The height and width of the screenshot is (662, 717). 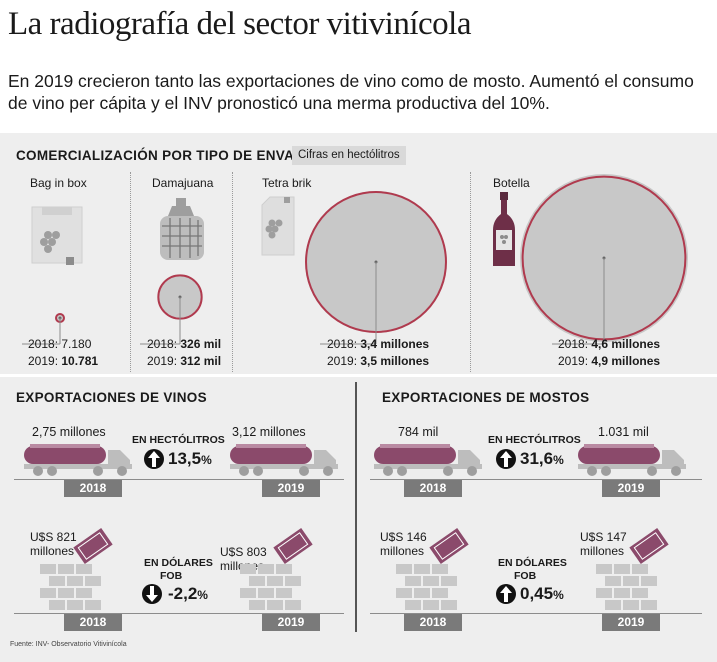 I want to click on tetra-brik-2019: 2019: 3,5 millones, so click(x=378, y=361).